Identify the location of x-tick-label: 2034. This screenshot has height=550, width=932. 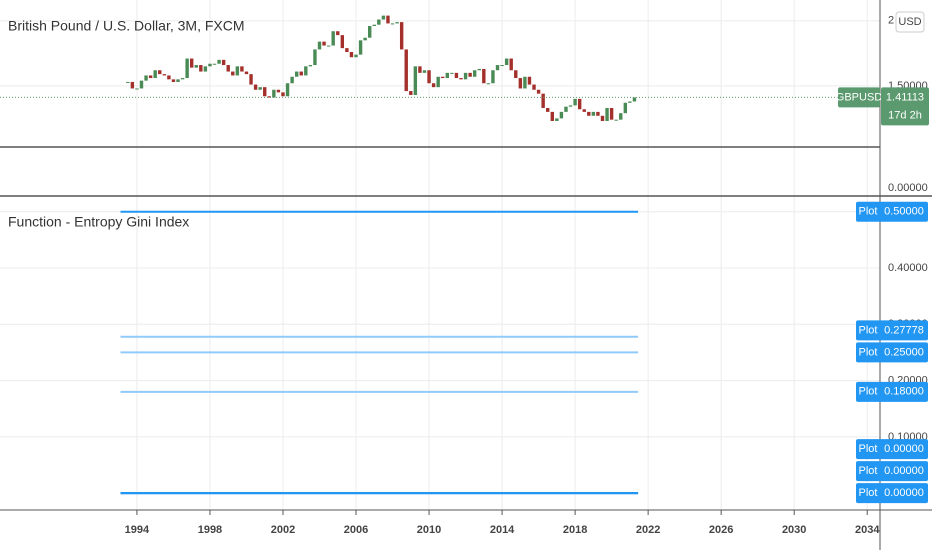
(867, 530).